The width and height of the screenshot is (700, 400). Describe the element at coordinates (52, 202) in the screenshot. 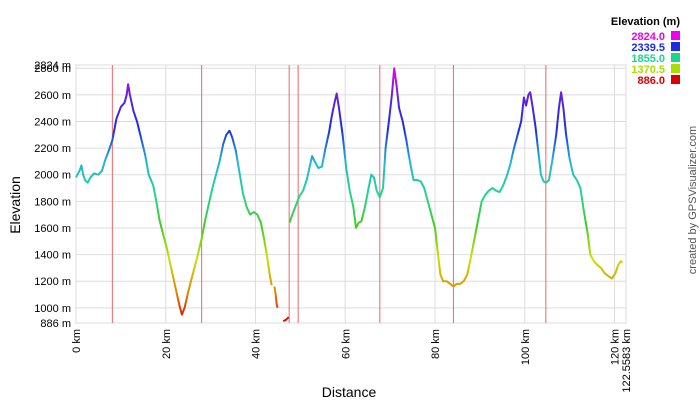

I see `y-tick-label: 1800 m` at that location.